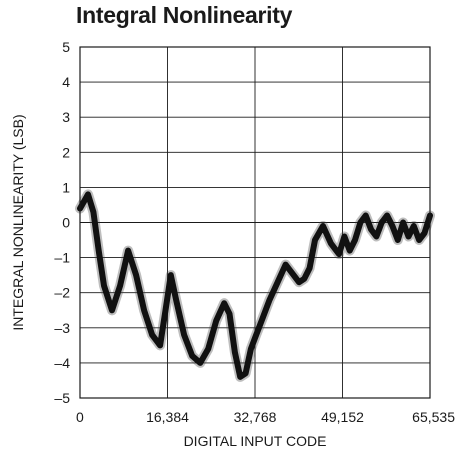 The image size is (457, 458). I want to click on y-tick-label: –3, so click(62, 328).